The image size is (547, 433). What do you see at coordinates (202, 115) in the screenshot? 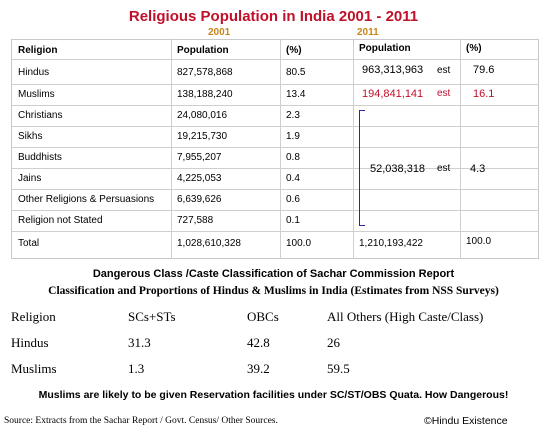
I see `table-cell-population-2001: 24,080,016` at bounding box center [202, 115].